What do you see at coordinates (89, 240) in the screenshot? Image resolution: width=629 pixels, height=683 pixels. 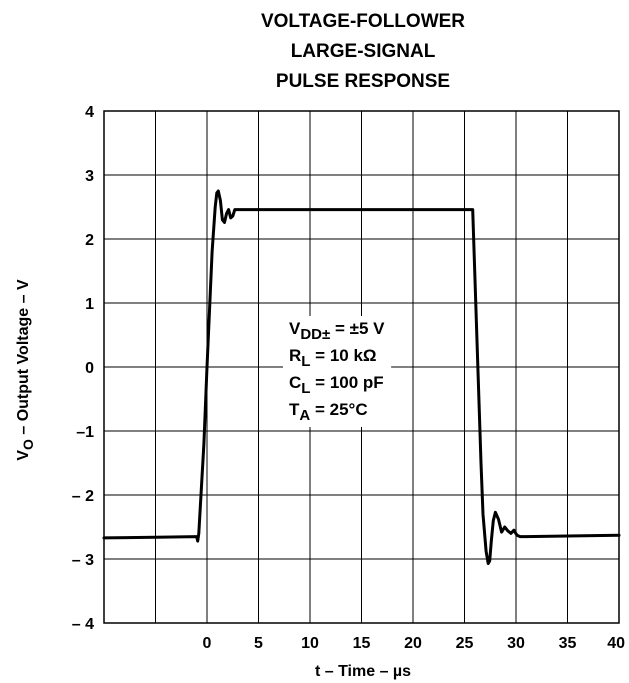 I see `y-tick-label: 2` at bounding box center [89, 240].